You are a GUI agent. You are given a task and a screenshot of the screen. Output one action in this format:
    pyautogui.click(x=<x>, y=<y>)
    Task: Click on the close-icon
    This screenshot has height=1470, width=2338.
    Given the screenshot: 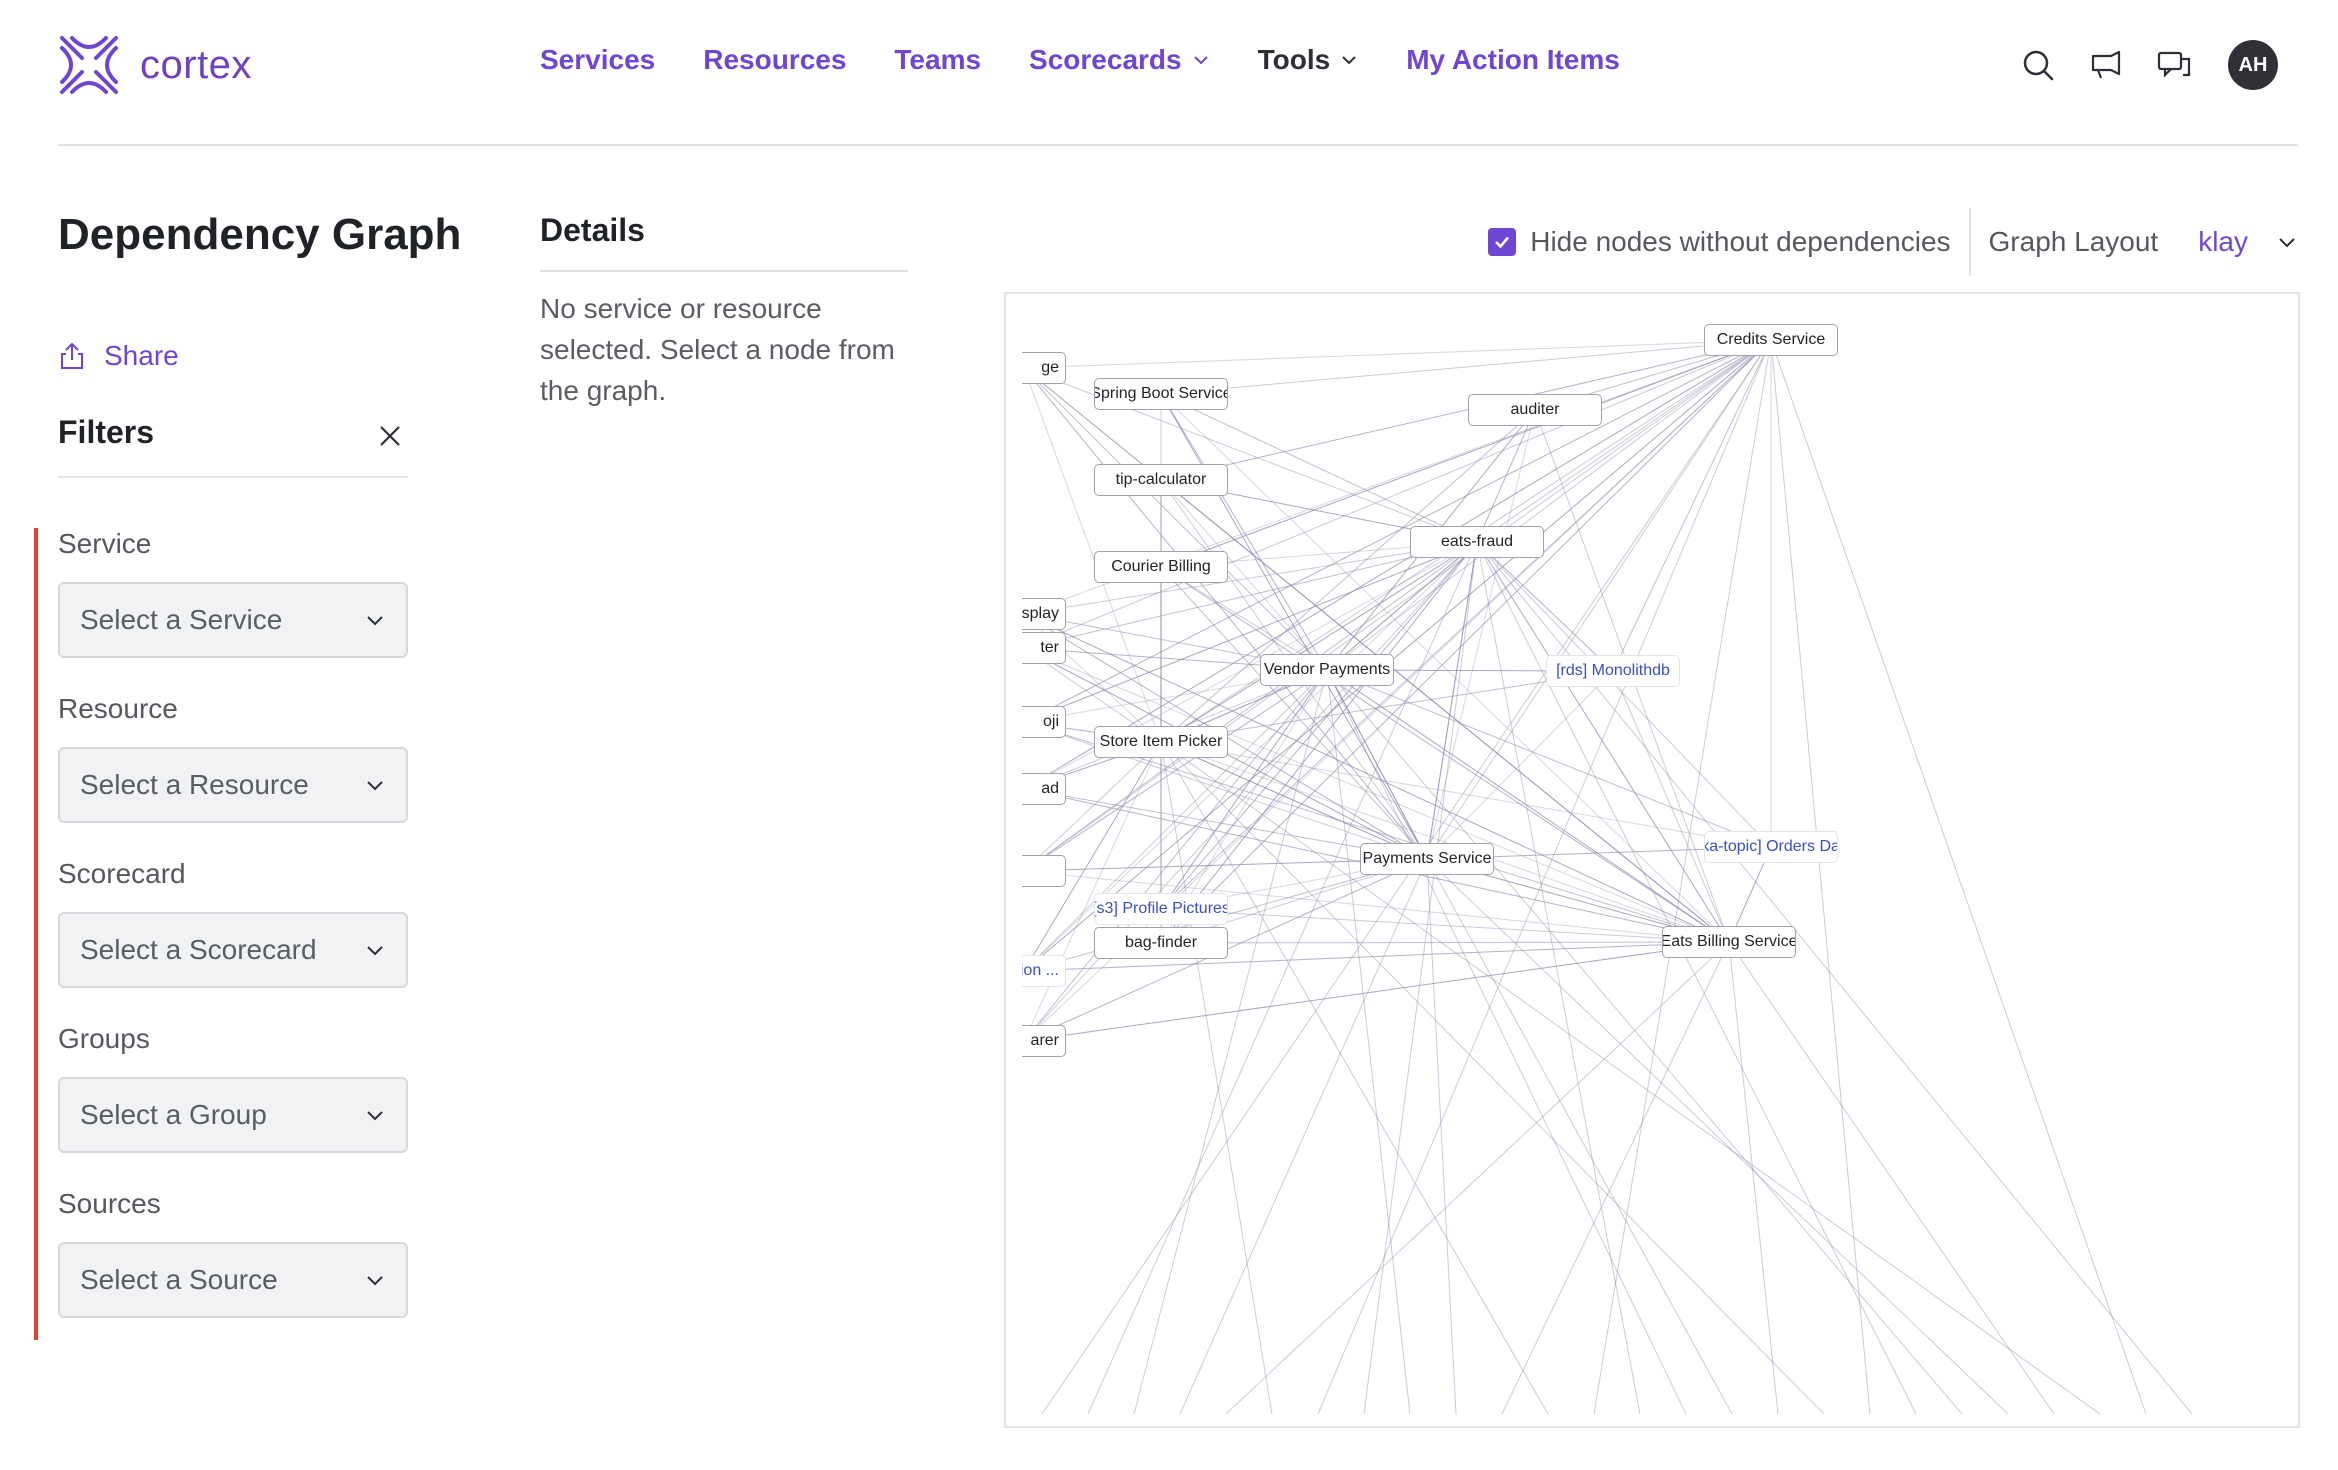 What is the action you would take?
    pyautogui.click(x=390, y=436)
    